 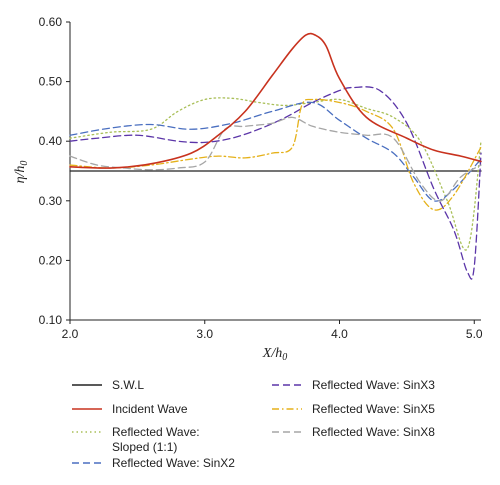 I want to click on x-axis-ticks: 2.0 3.0 4.0 5.0, so click(x=272, y=330).